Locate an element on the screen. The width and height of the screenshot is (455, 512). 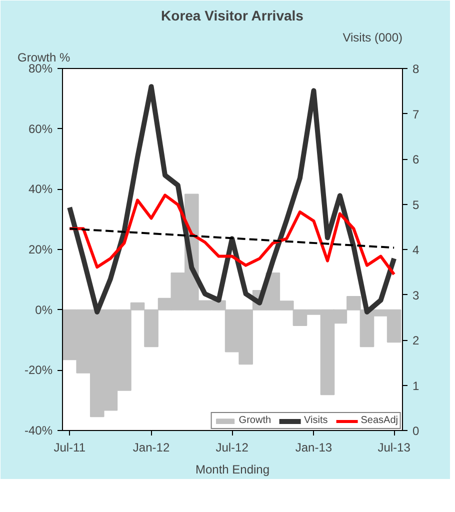
x-tick-label: Jul-11 is located at coordinates (70, 447).